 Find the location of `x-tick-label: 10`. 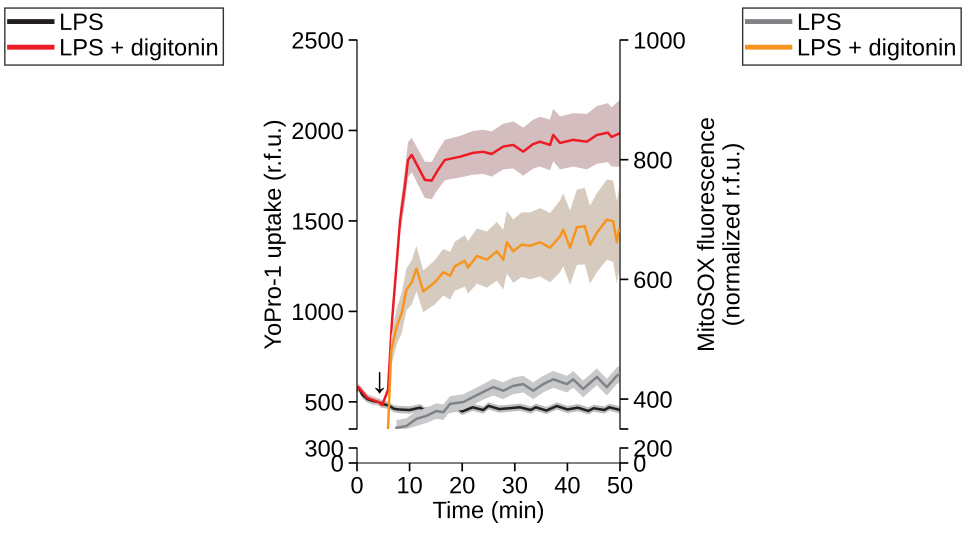

x-tick-label: 10 is located at coordinates (410, 485).